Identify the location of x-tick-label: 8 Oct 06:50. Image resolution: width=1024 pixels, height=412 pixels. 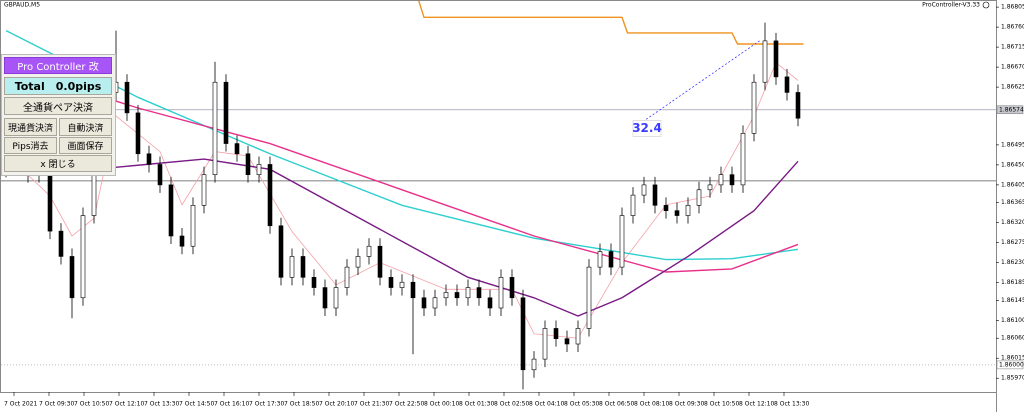
(616, 404).